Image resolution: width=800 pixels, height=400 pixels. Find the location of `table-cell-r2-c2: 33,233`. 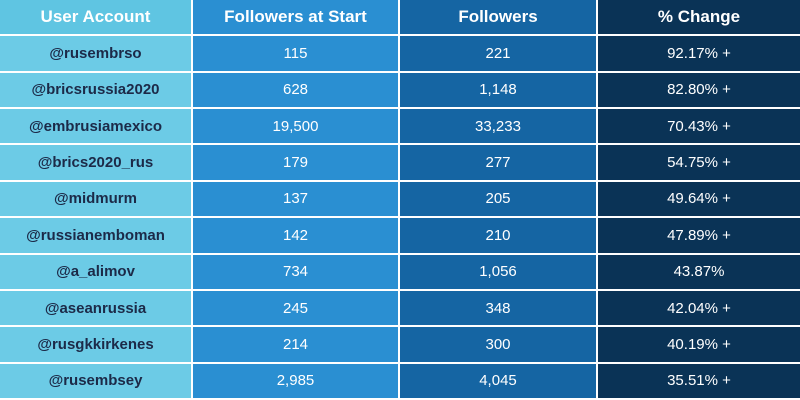

table-cell-r2-c2: 33,233 is located at coordinates (498, 126).